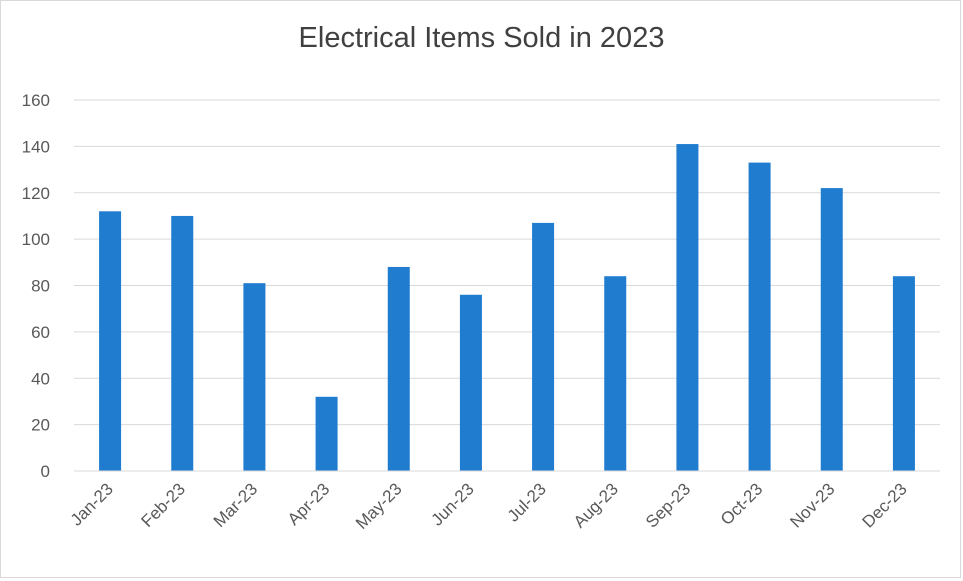  Describe the element at coordinates (45, 471) in the screenshot. I see `y-tick-label: 0` at that location.